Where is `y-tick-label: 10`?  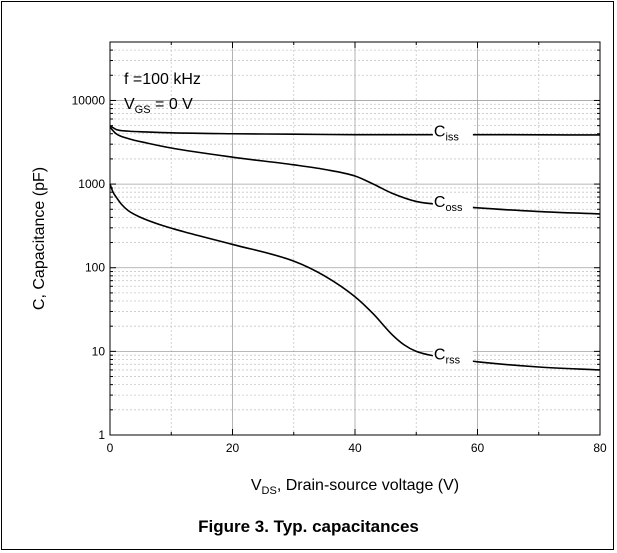
y-tick-label: 10 is located at coordinates (99, 351).